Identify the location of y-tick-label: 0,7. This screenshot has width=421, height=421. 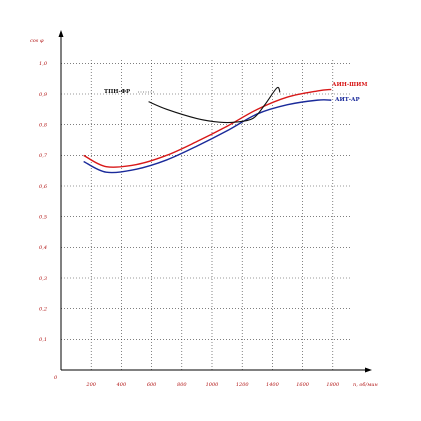
(43, 156).